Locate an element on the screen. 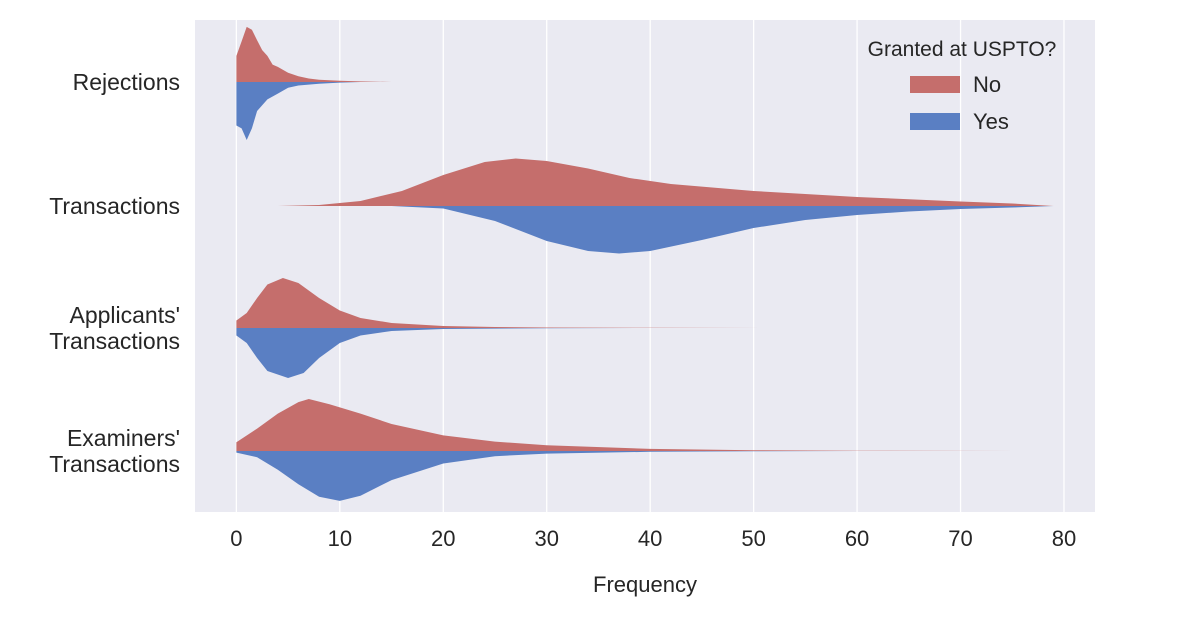  legend: Granted at USPTO? No Yes is located at coordinates (962, 86).